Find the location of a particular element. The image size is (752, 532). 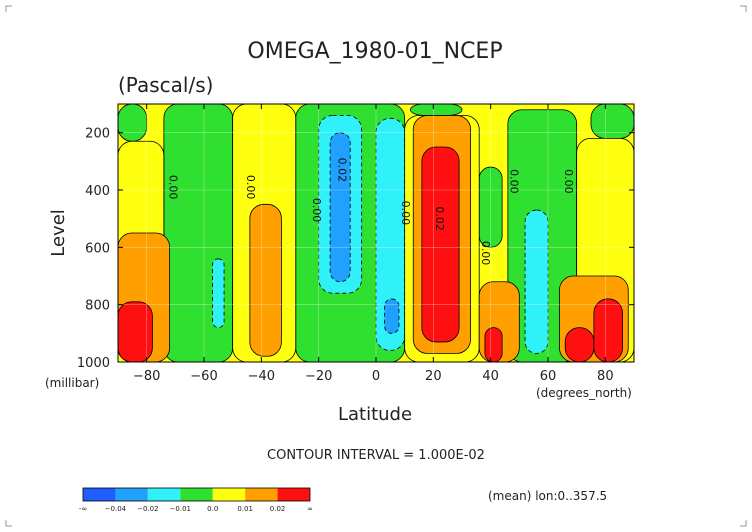

colorbar-label: ∞ is located at coordinates (310, 509).